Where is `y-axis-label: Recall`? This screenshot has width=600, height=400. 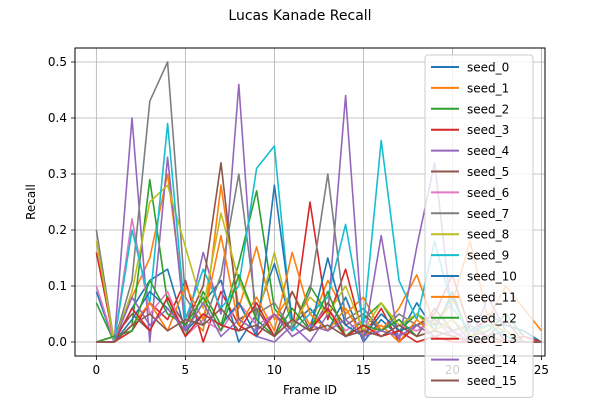 y-axis-label: Recall is located at coordinates (31, 202).